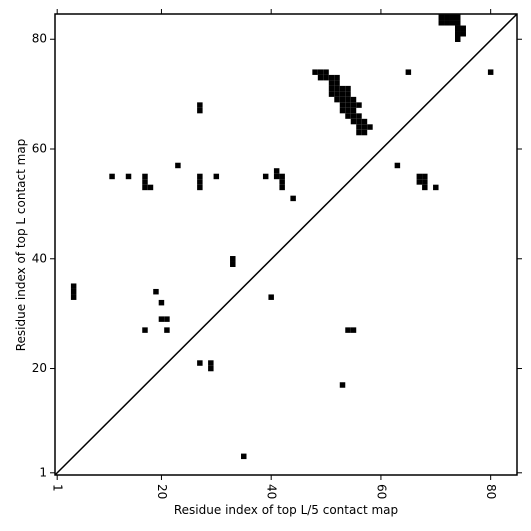  I want to click on x-axis-label: Residue index of top L/5 contact map, so click(286, 510).